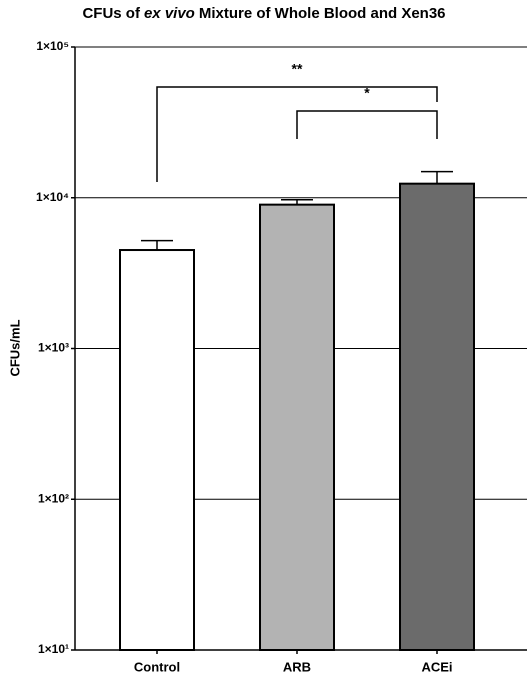  Describe the element at coordinates (322, 13) in the screenshot. I see `title-part: Mixture of Whole Blood and Xen36` at that location.